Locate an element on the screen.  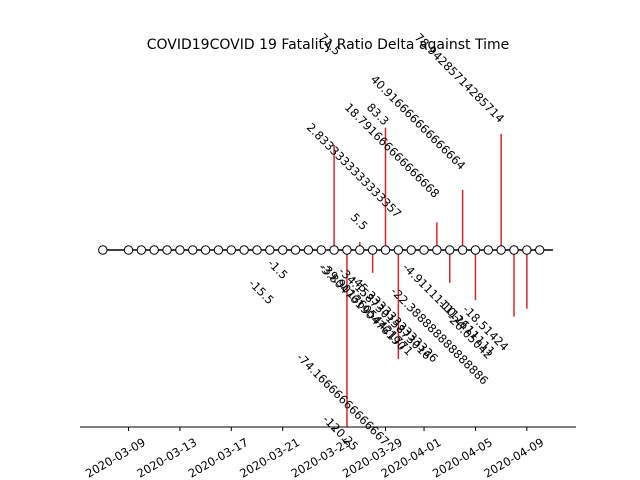
data-label-6: 5.5 is located at coordinates (359, 221).